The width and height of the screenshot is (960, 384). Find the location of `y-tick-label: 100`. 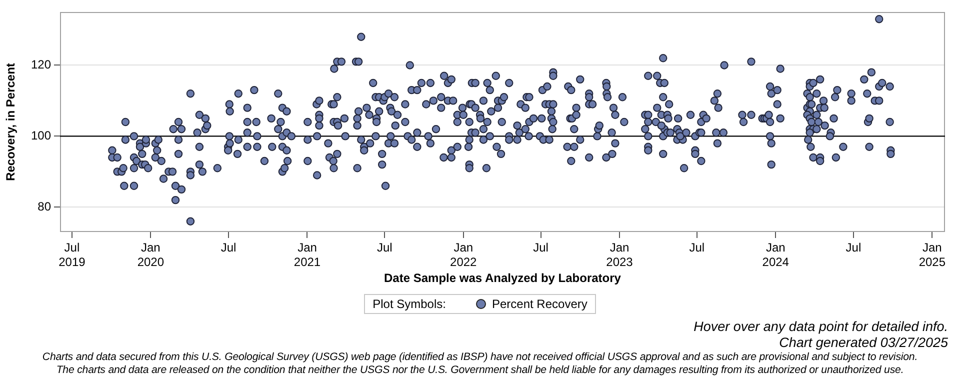

y-tick-label: 100 is located at coordinates (41, 135).